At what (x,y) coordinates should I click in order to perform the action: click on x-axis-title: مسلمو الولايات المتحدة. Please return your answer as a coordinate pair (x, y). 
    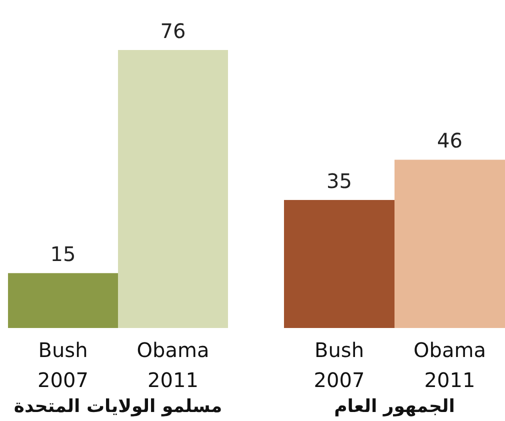
    Looking at the image, I should click on (118, 406).